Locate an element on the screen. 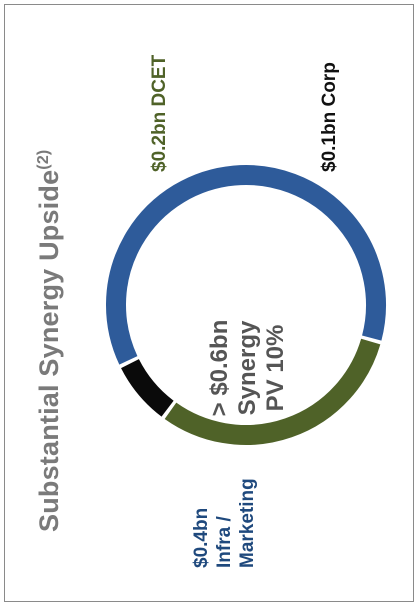 The image size is (420, 608). donut-slice-dcet is located at coordinates (272, 391).